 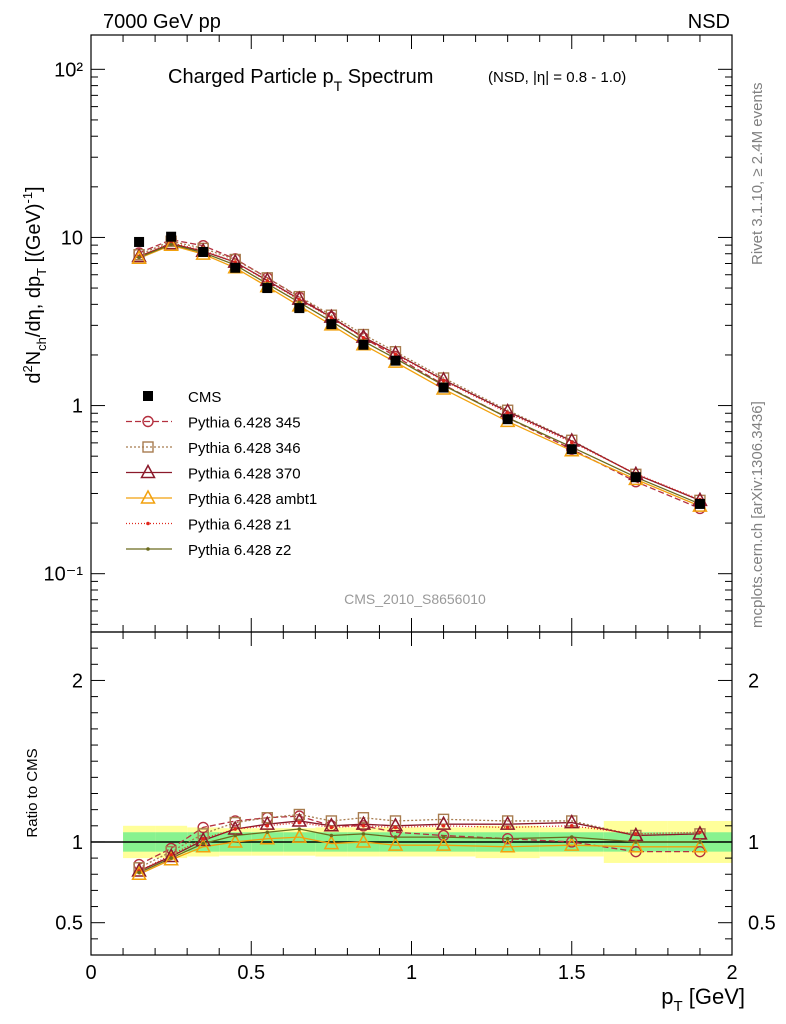 I want to click on chart-title: Charged Particle pT Spectrum, so click(x=300, y=80).